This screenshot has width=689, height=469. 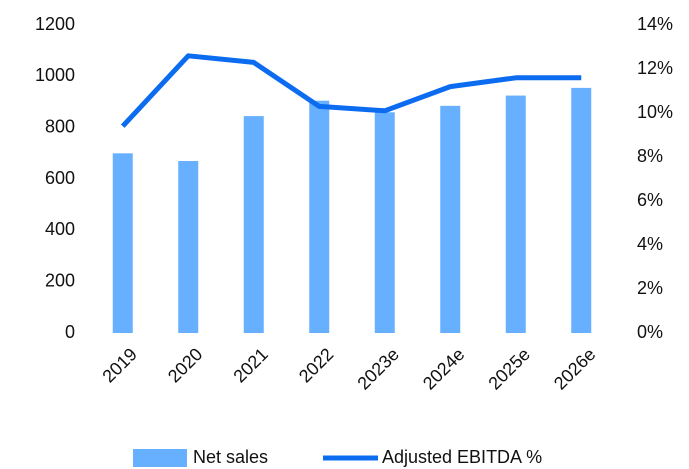 What do you see at coordinates (378, 369) in the screenshot?
I see `x-tick-label: 2023e` at bounding box center [378, 369].